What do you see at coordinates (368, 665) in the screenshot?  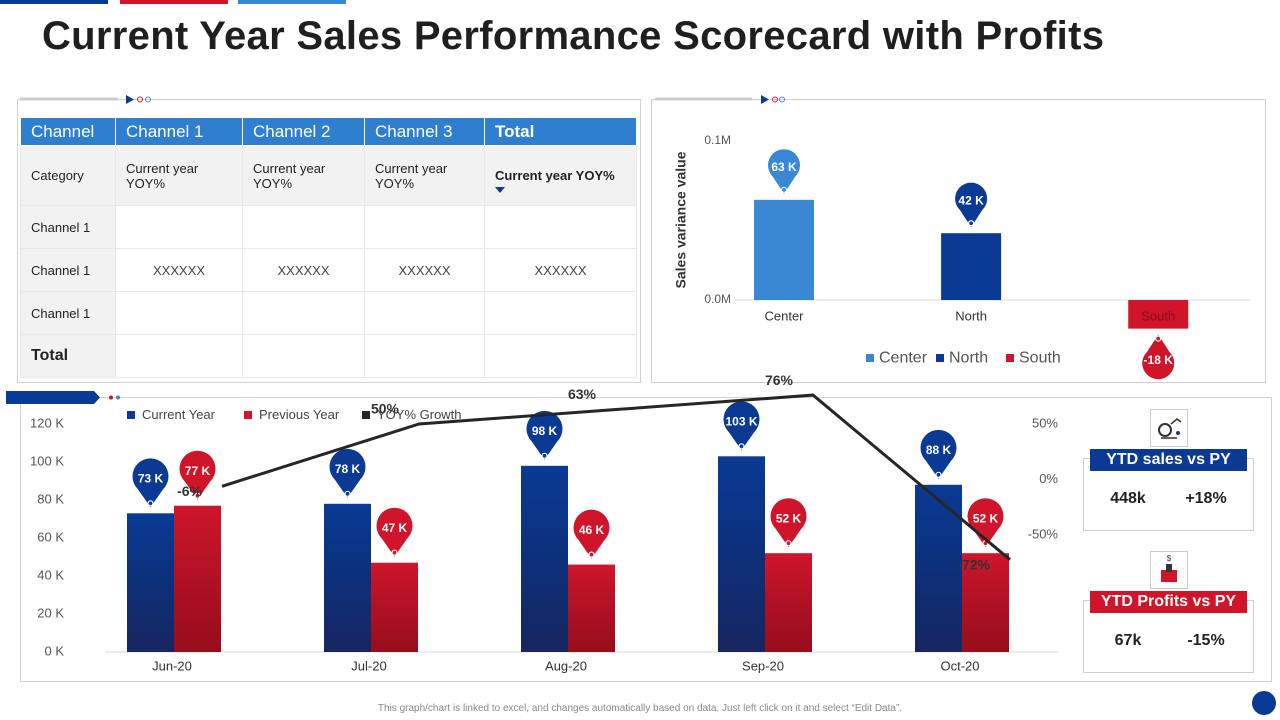 I see `x-tick-label: Jul-20` at bounding box center [368, 665].